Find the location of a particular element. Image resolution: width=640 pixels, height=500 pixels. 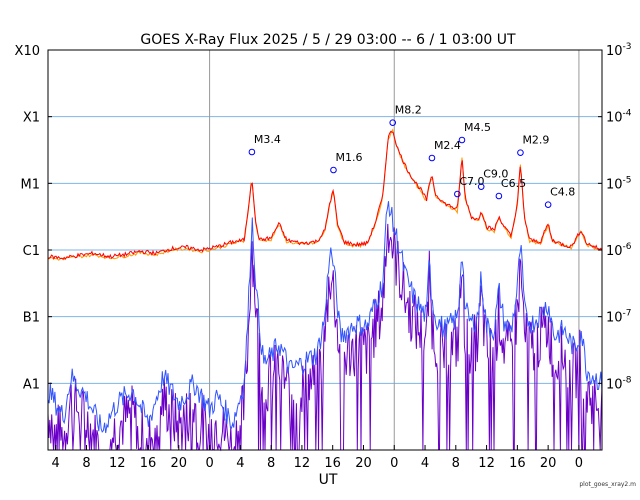

right-axis-label: 10⁻⁴ is located at coordinates (619, 117).